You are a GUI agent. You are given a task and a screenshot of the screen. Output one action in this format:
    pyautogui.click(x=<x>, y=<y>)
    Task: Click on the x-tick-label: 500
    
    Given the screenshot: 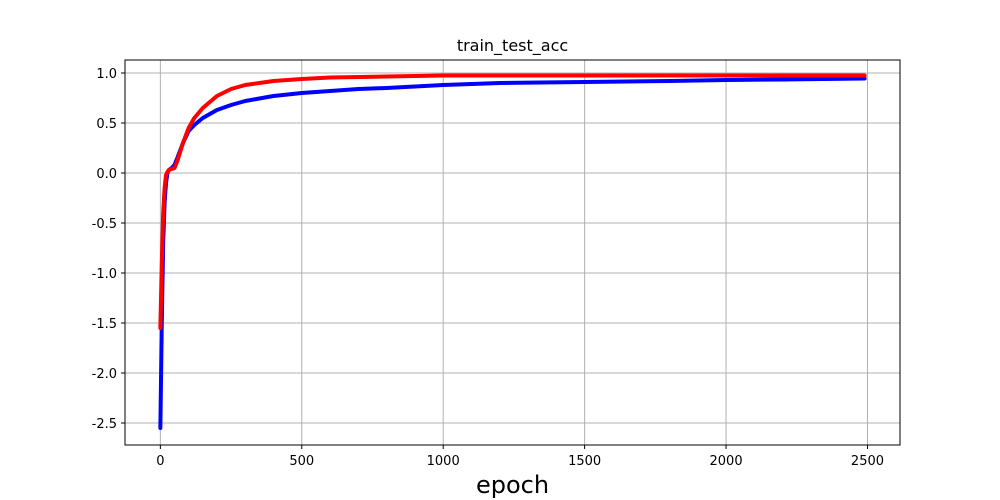 What is the action you would take?
    pyautogui.click(x=301, y=461)
    